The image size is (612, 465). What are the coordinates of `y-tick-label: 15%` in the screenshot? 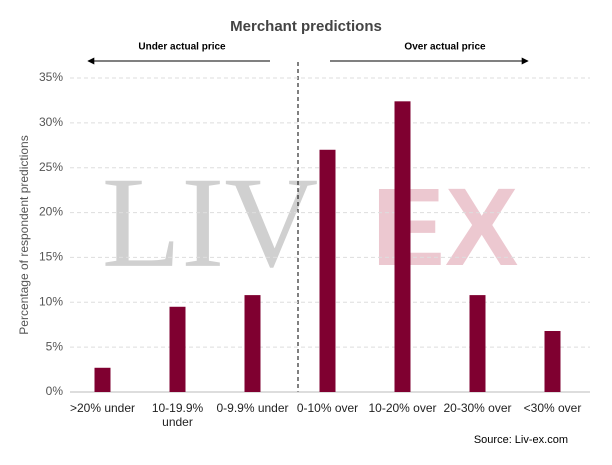 It's located at (51, 257).